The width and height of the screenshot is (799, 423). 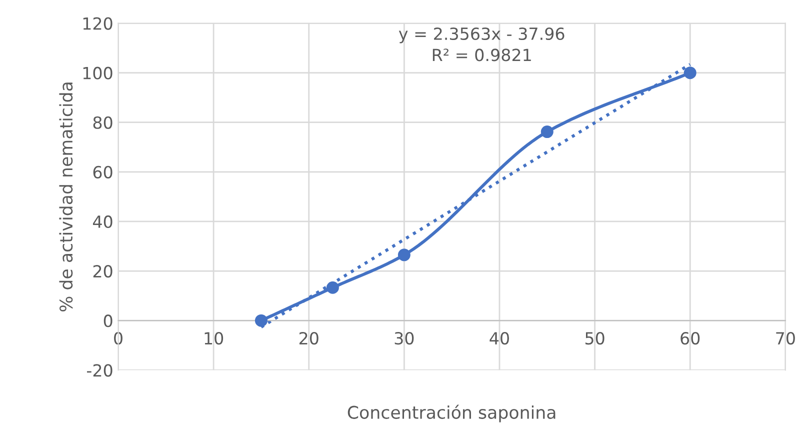 I want to click on x-tick-label: 20, so click(x=308, y=338).